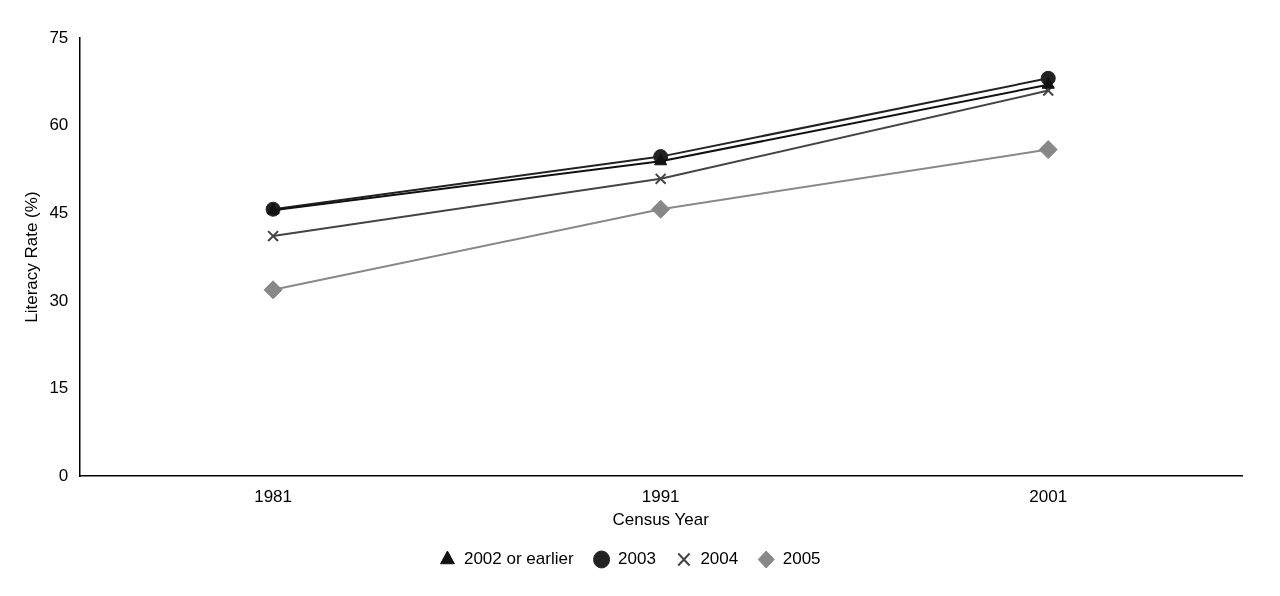  Describe the element at coordinates (518, 559) in the screenshot. I see `legend-label: 2002 or earlier` at that location.